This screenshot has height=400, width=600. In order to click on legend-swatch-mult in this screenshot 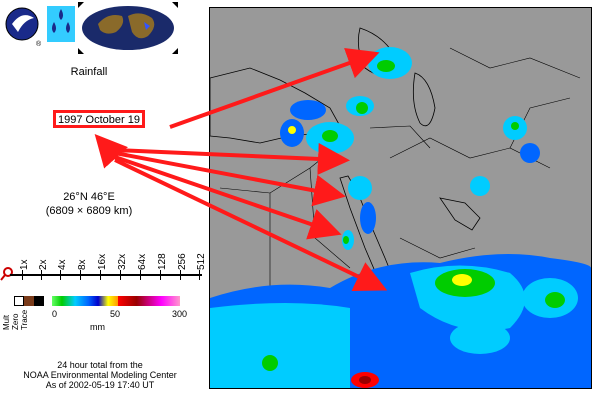, I will do `click(19, 301)`.